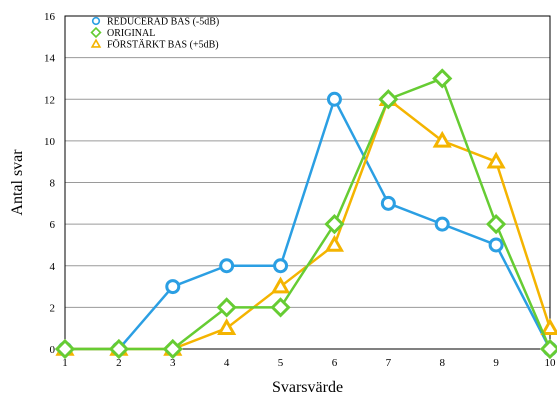 The image size is (557, 399). What do you see at coordinates (17, 182) in the screenshot?
I see `y-axis-title: Antal svar` at bounding box center [17, 182].